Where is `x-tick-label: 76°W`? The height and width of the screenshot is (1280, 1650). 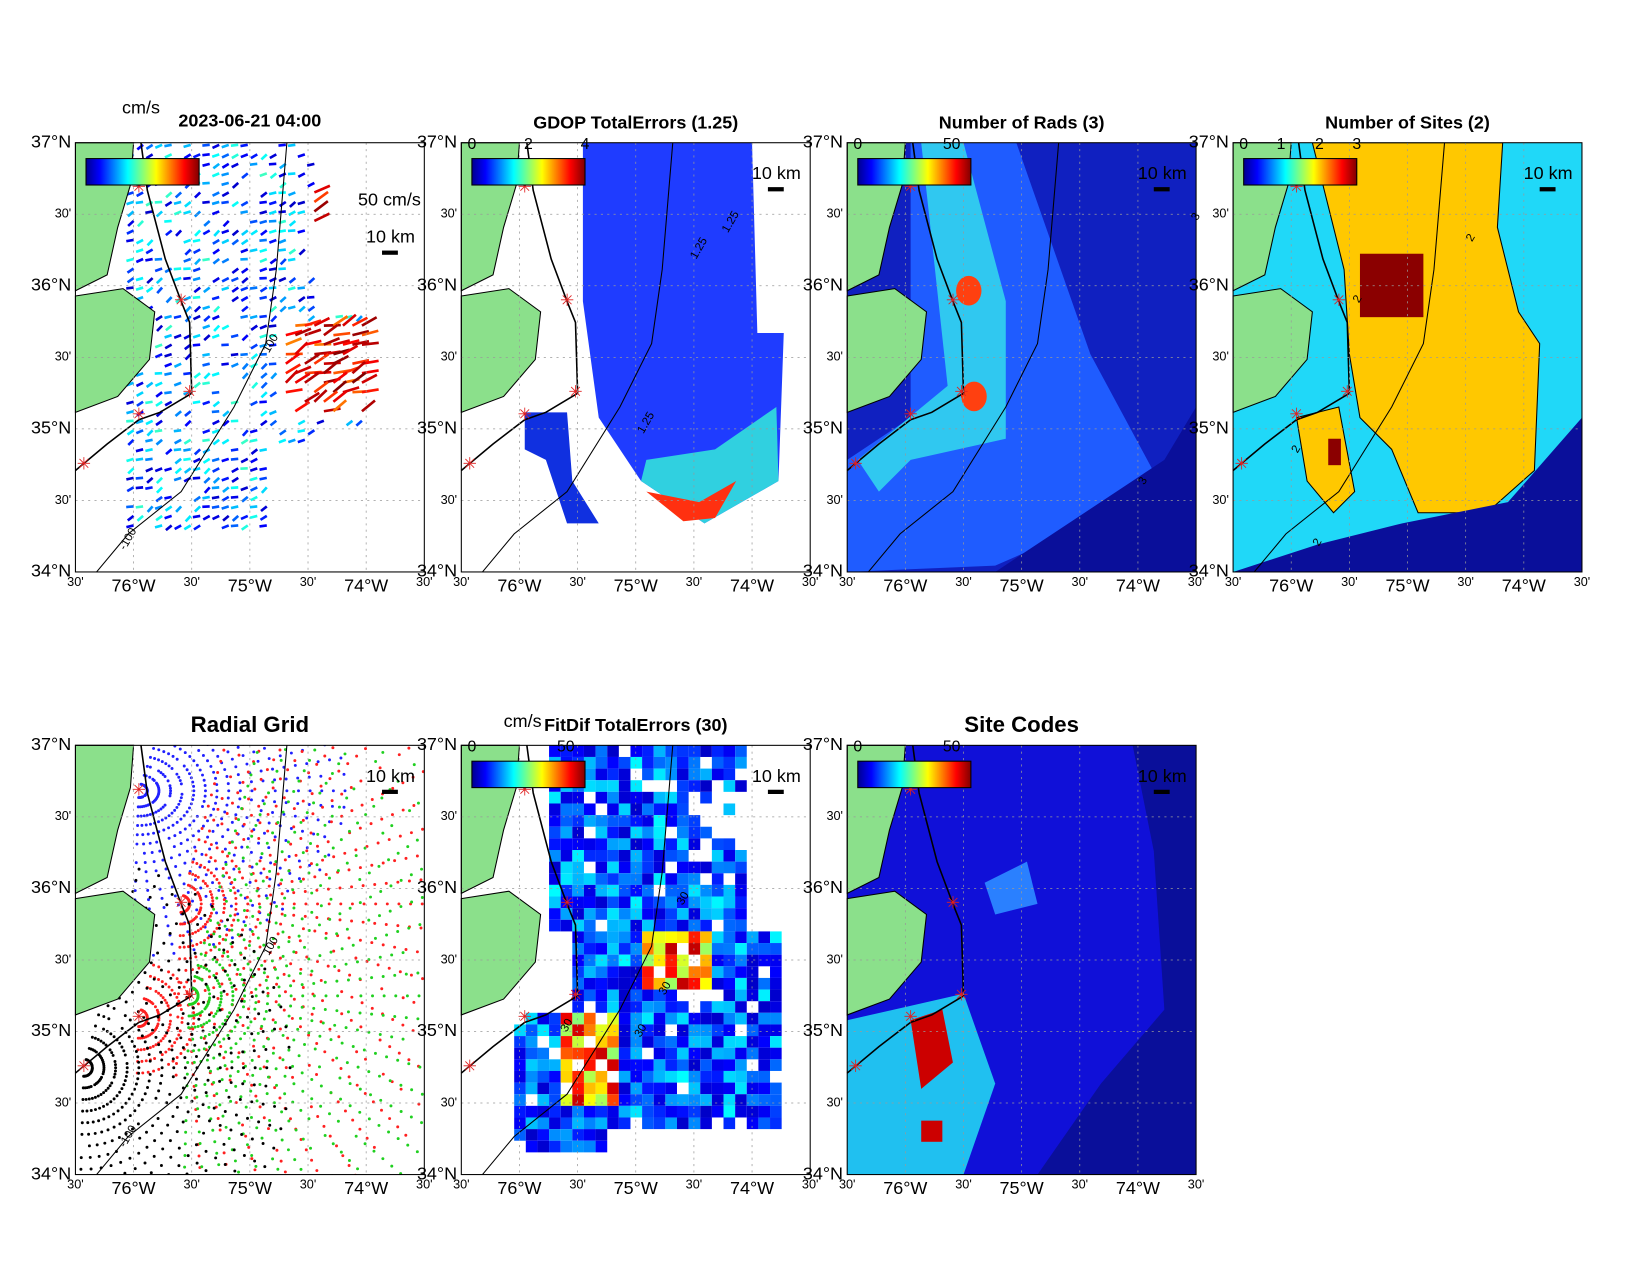 x-tick-label: 76°W is located at coordinates (134, 586).